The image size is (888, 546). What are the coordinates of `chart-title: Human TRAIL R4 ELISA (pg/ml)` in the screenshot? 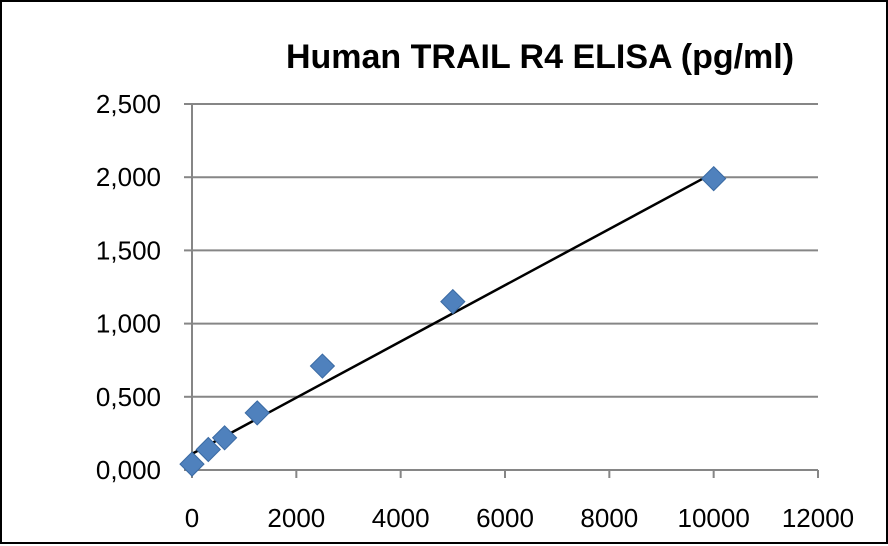 It's located at (540, 57).